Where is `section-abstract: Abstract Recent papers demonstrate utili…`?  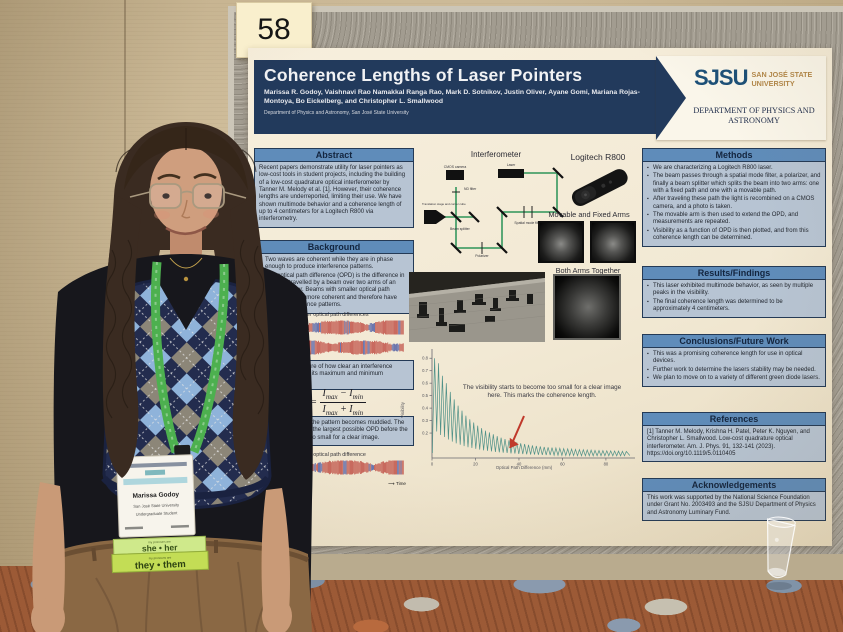 section-abstract: Abstract Recent papers demonstrate utili… is located at coordinates (334, 188).